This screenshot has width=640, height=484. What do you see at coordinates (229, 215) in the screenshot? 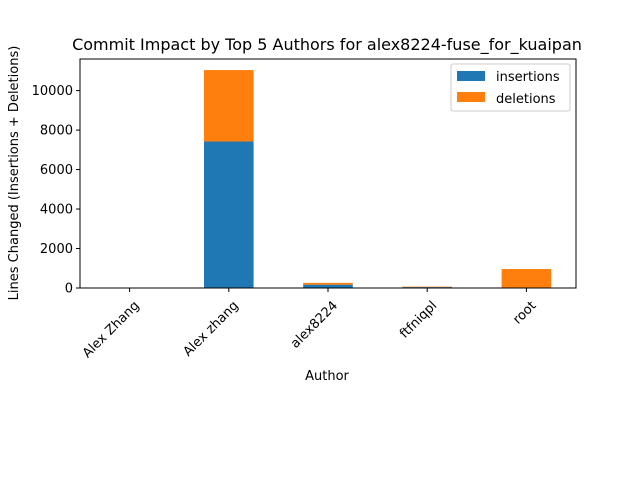
I see `bar-insertions-alex-zhang` at bounding box center [229, 215].